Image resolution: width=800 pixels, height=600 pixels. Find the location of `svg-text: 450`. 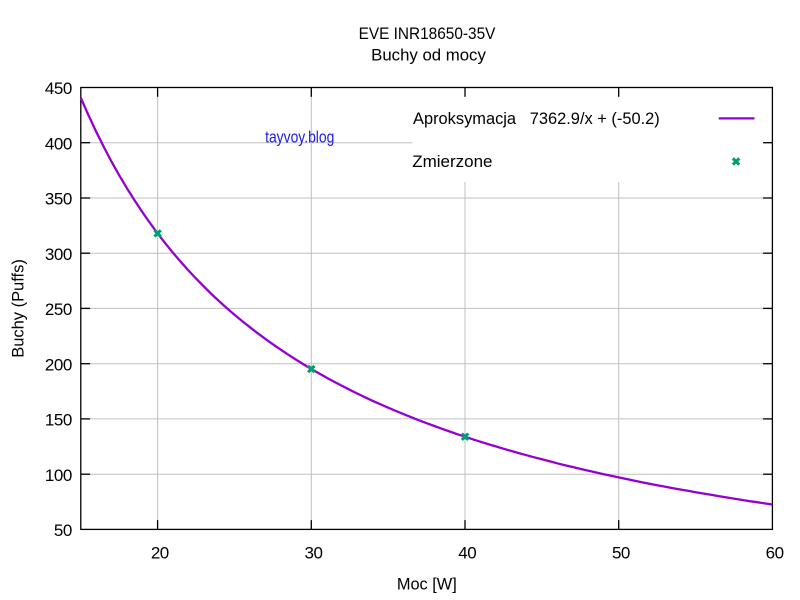

svg-text: 450 is located at coordinates (58, 88).